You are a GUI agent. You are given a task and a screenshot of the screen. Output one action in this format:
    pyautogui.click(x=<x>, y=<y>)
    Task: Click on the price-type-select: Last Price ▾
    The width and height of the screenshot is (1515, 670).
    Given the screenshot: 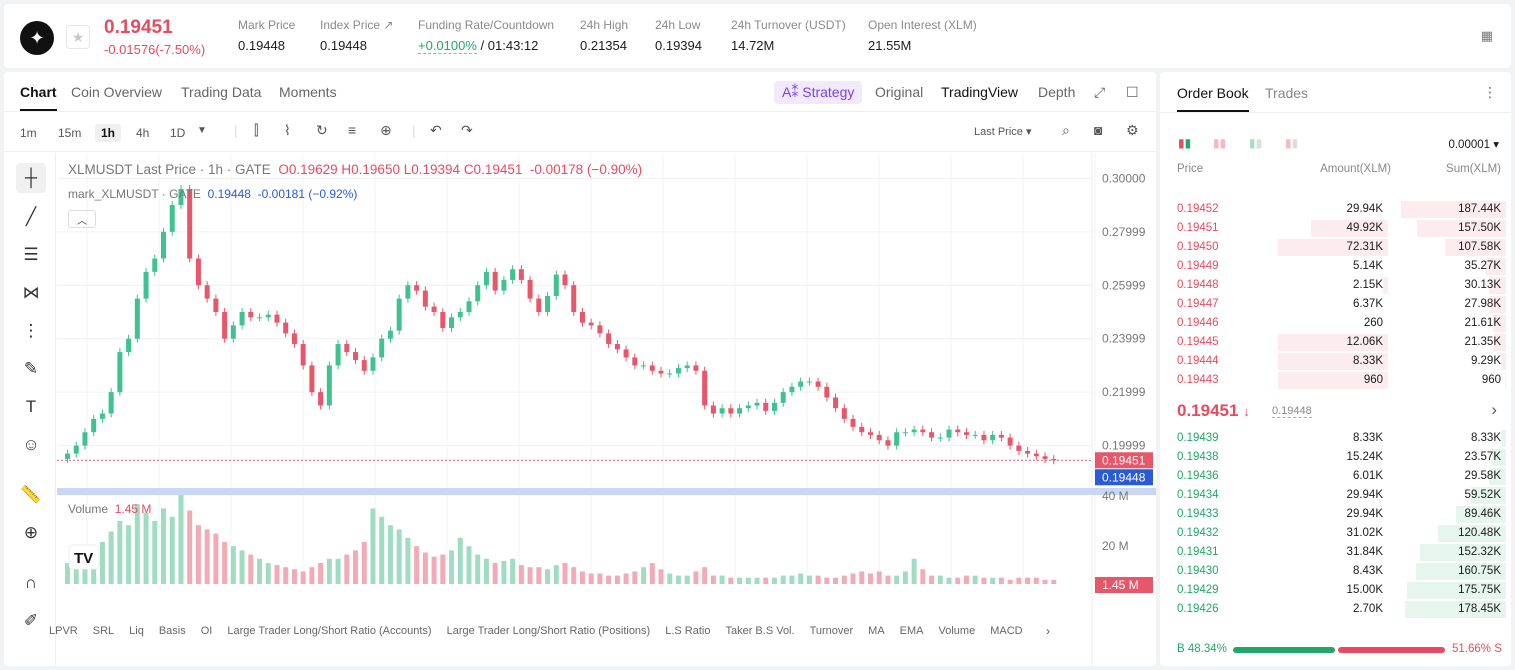 What is the action you would take?
    pyautogui.click(x=1003, y=132)
    